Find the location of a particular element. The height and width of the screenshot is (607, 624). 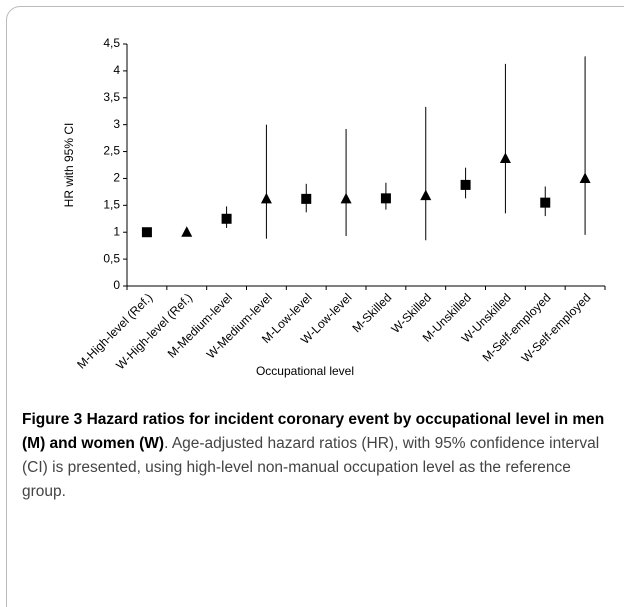

y-tick-label: 3,5 is located at coordinates (111, 97).